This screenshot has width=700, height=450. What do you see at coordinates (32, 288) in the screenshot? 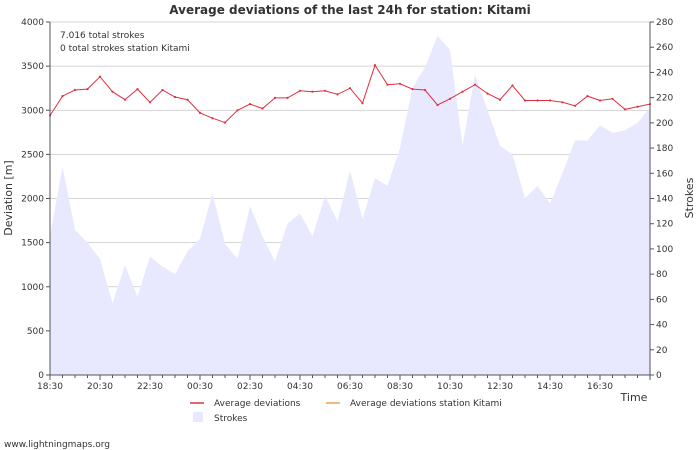
I see `left-tick-label: 1000` at bounding box center [32, 288].